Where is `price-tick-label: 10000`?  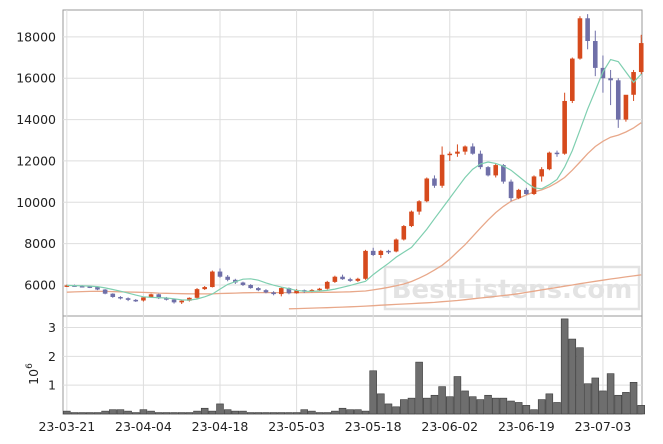
price-tick-label: 10000 is located at coordinates (36, 202).